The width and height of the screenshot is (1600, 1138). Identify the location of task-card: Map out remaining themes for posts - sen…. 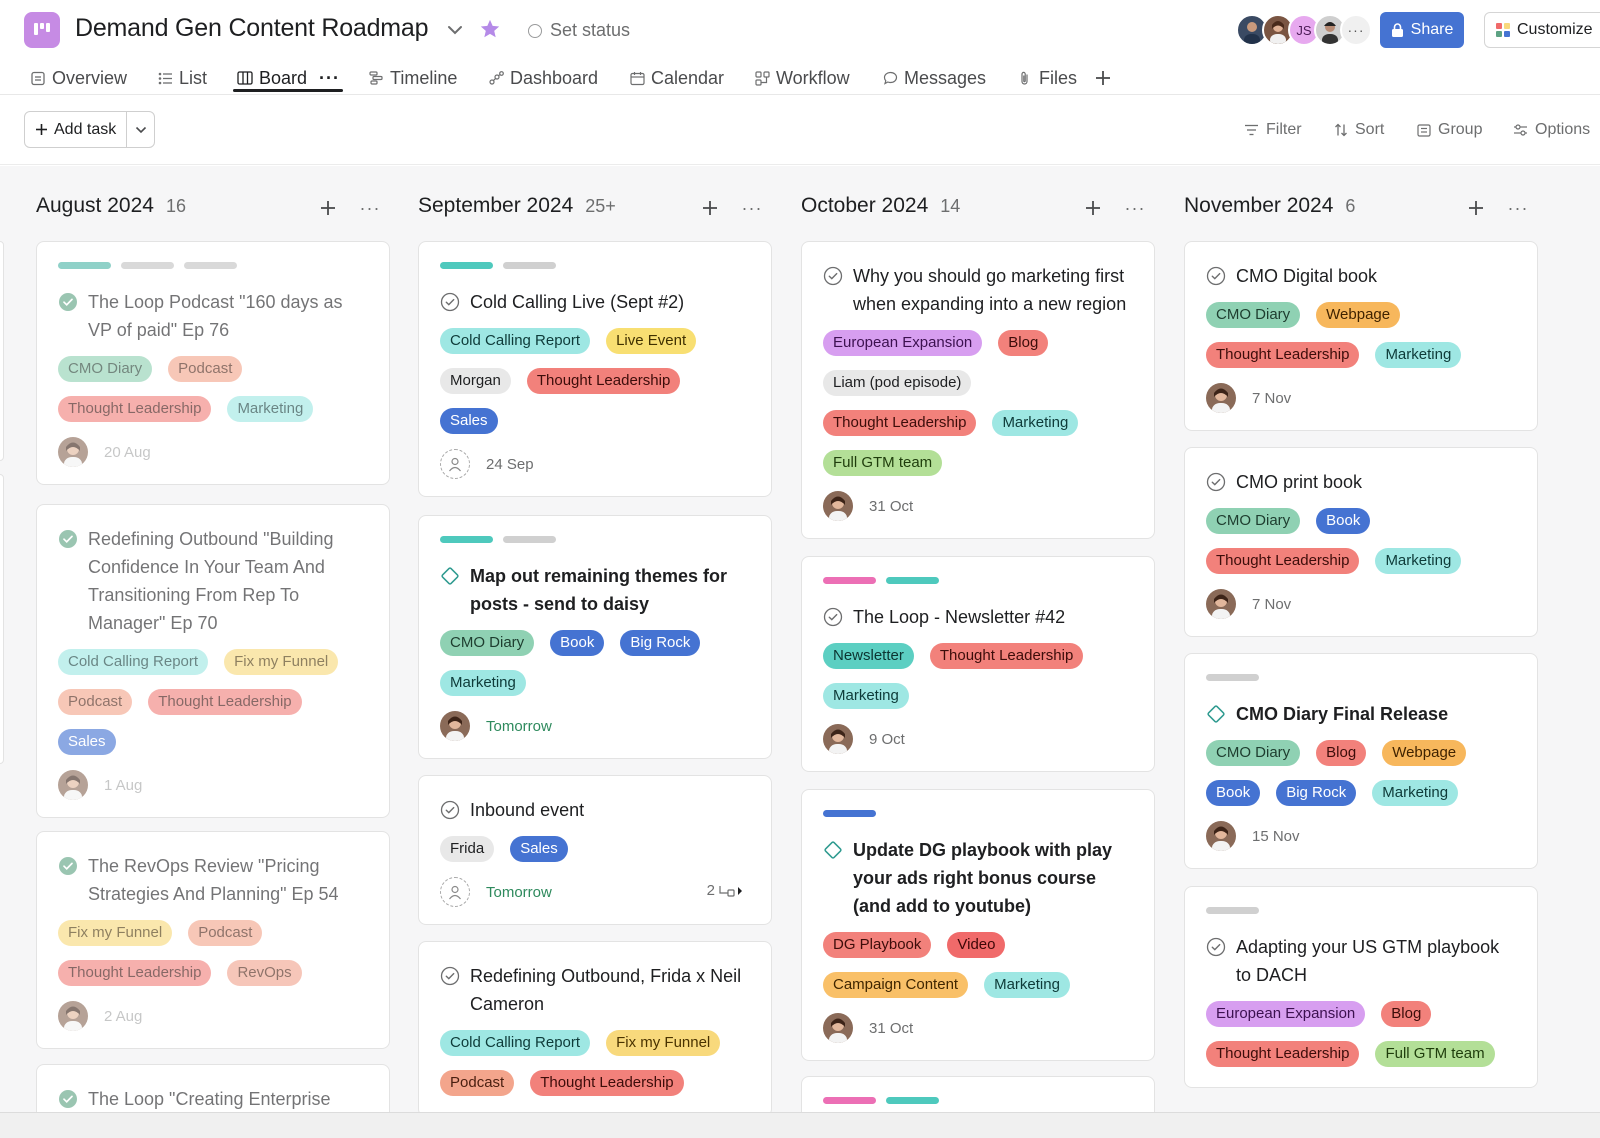
(595, 637).